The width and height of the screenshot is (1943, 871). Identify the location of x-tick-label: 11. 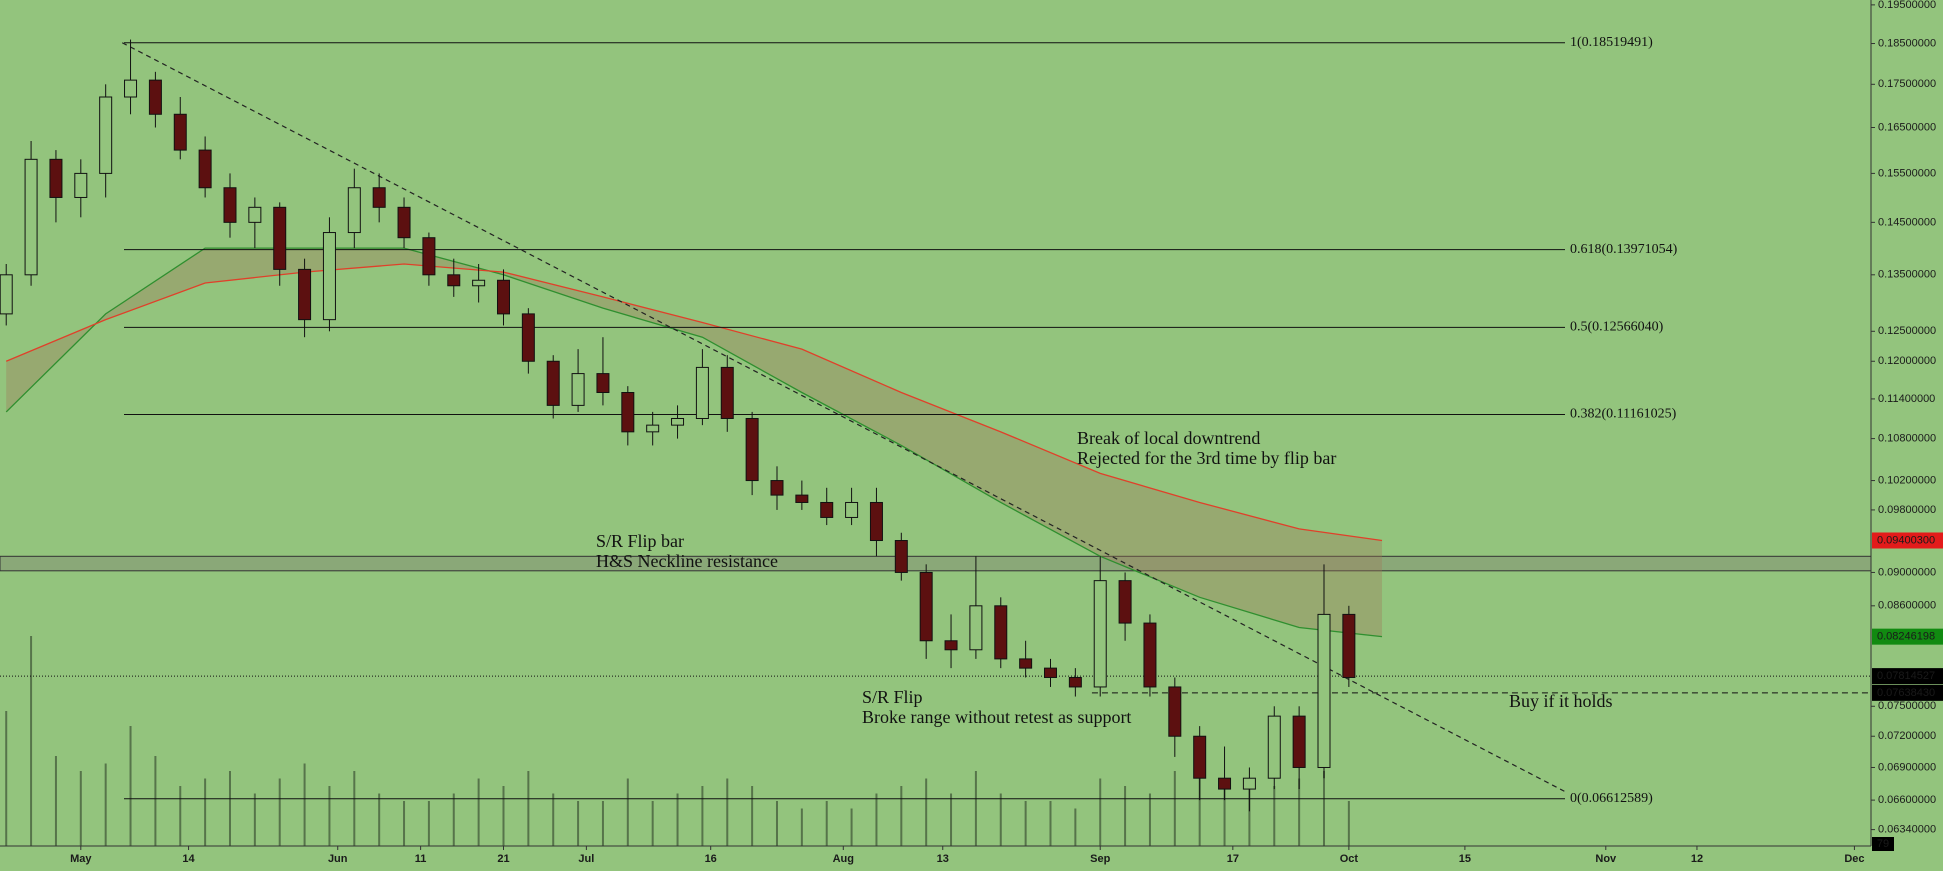
(421, 859).